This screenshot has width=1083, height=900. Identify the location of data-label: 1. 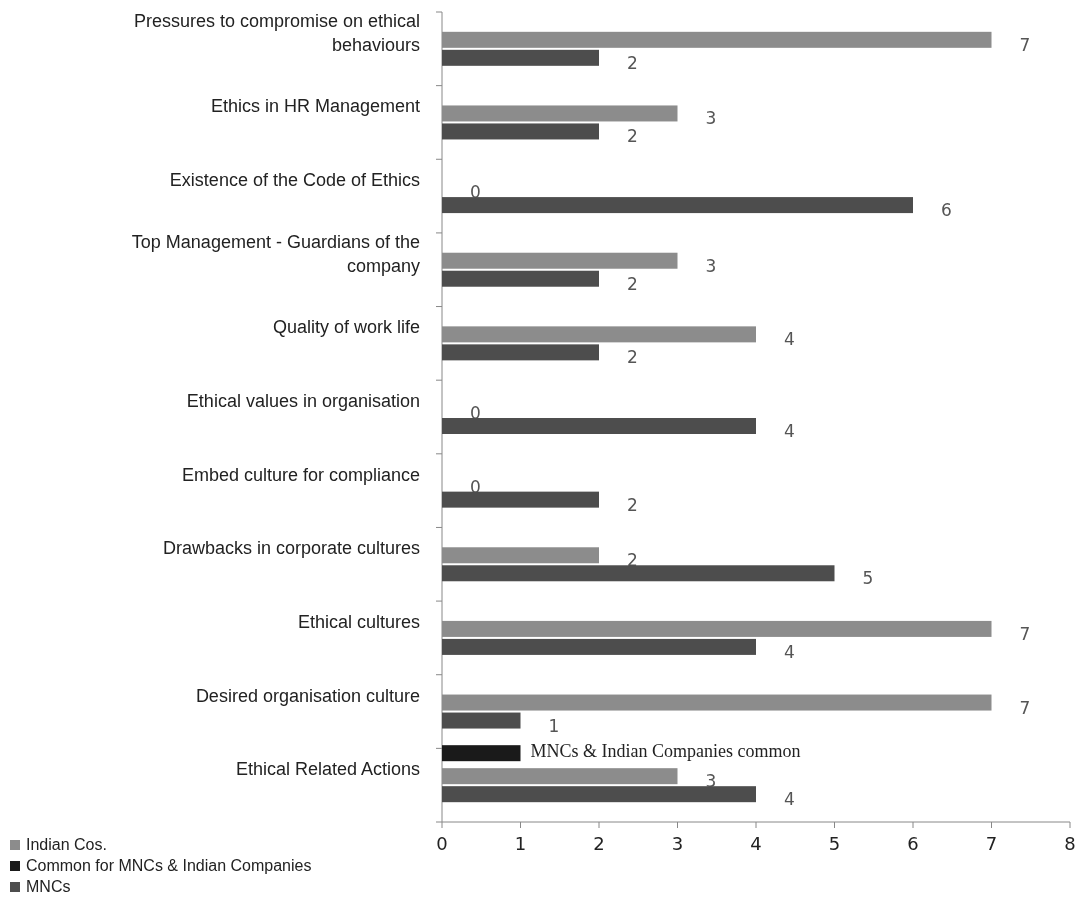
(554, 725).